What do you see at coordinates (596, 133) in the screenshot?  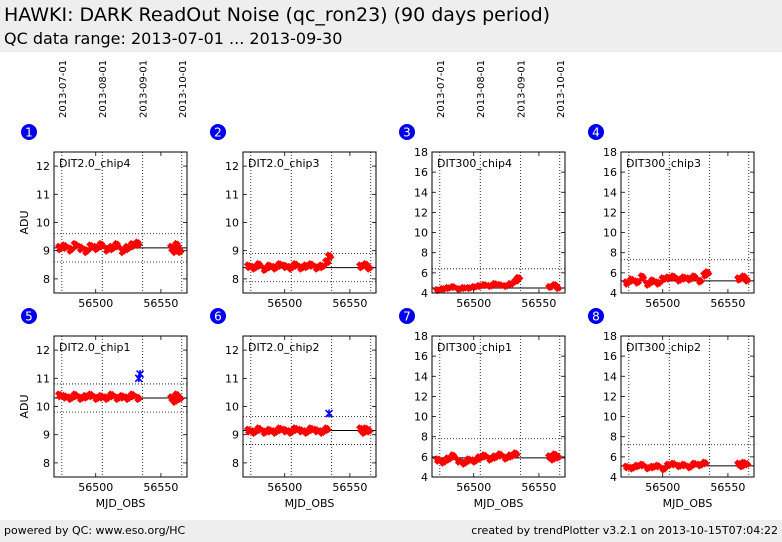 I see `panel-badge-label: 4` at bounding box center [596, 133].